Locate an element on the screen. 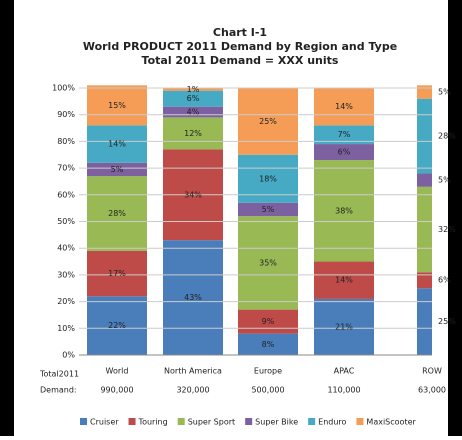 The image size is (462, 440). data-label: 15% is located at coordinates (117, 105).